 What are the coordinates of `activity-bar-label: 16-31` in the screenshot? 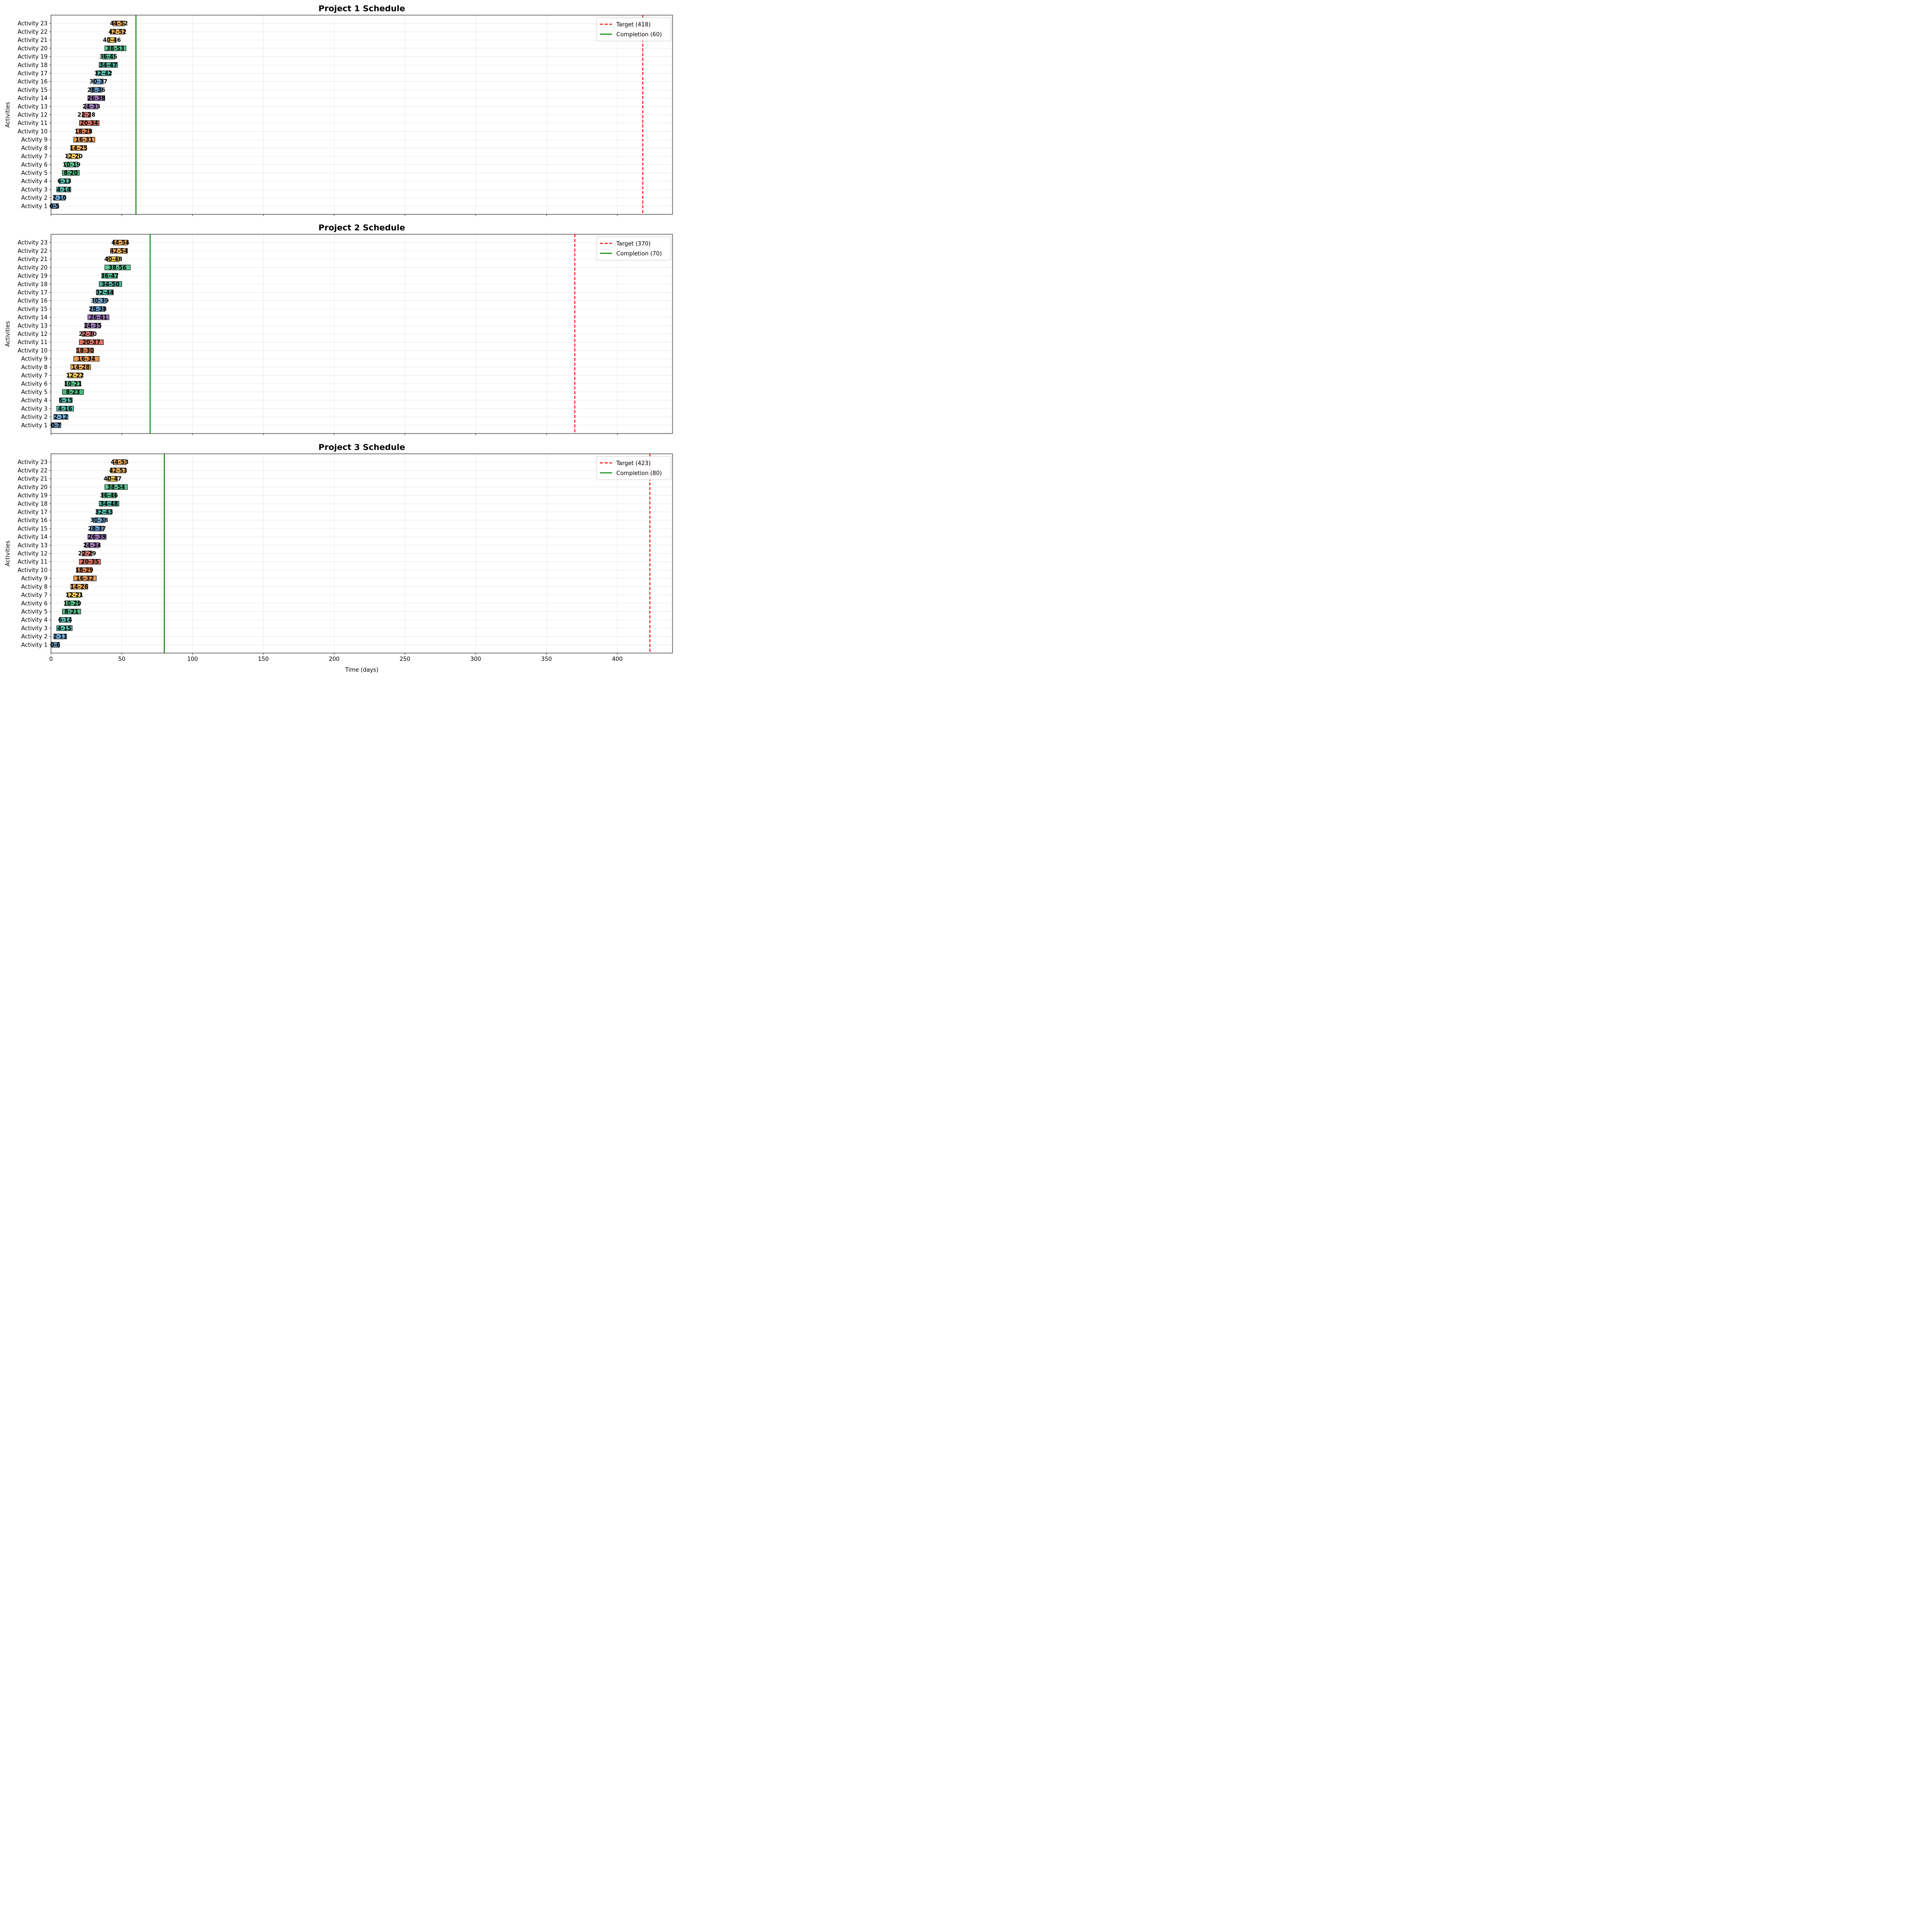 It's located at (84, 140).